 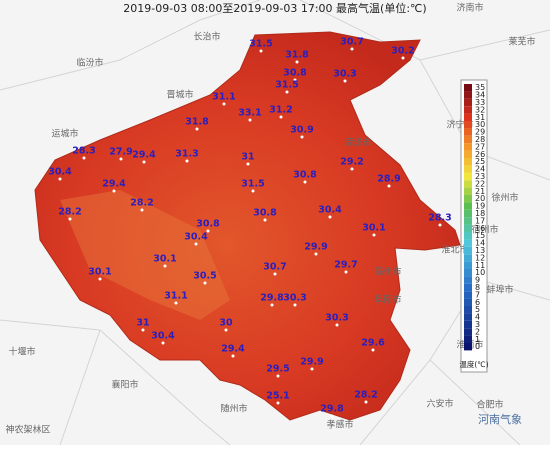 What do you see at coordinates (387, 272) in the screenshot?
I see `city-name: 亳州市` at bounding box center [387, 272].